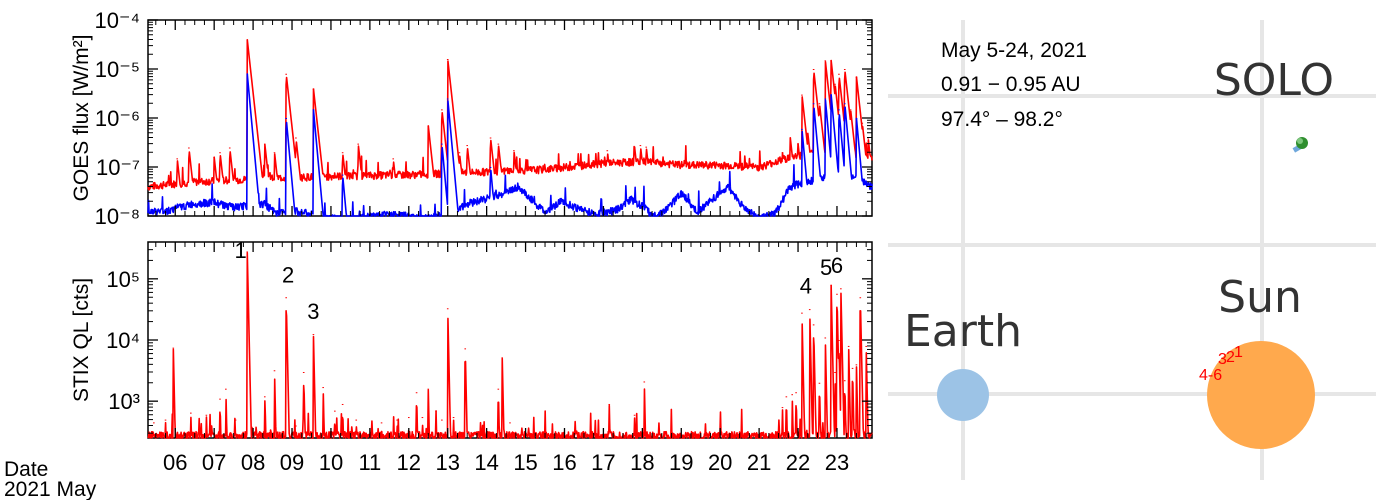 Image resolution: width=1376 pixels, height=500 pixels. I want to click on flare-2-label: 2, so click(1230, 357).